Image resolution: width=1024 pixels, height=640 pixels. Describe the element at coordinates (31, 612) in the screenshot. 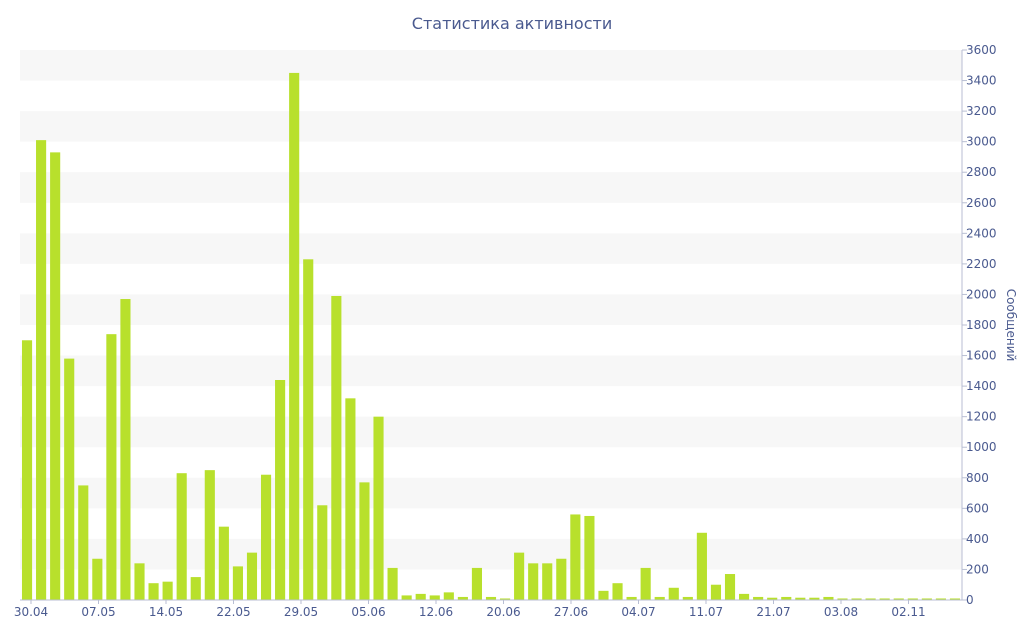

I see `x-tick-label: 30.04` at that location.